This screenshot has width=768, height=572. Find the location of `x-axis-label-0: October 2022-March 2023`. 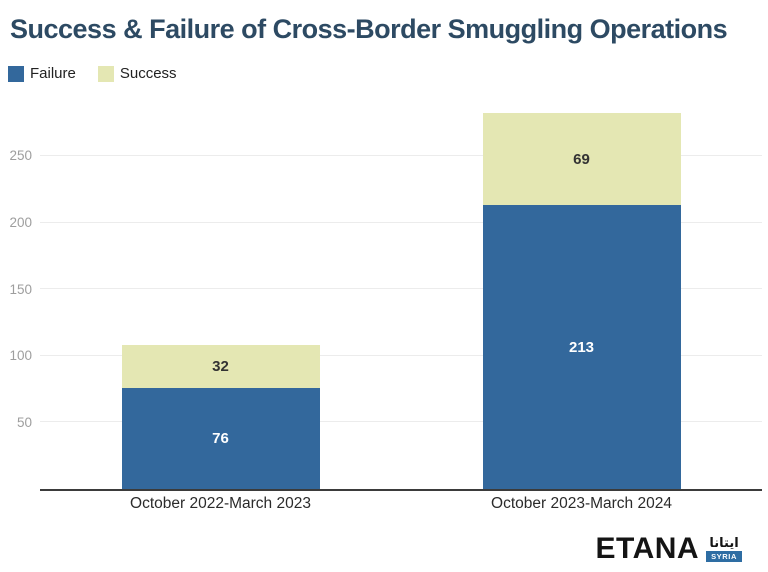

x-axis-label-0: October 2022-March 2023 is located at coordinates (220, 503).